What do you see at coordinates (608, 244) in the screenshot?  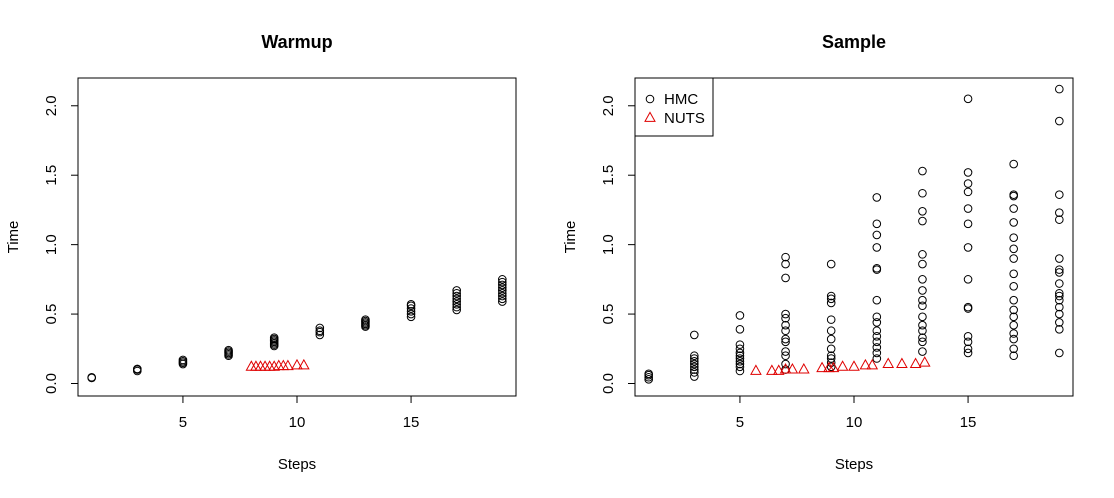 I see `sample-y-tick-label: 1.0` at bounding box center [608, 244].